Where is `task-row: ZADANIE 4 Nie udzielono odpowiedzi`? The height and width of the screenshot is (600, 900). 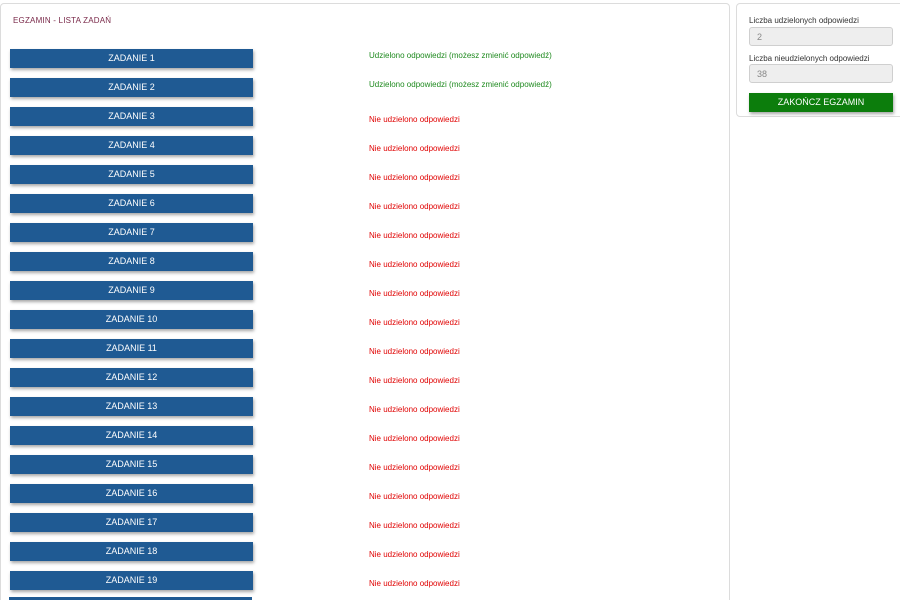
task-row: ZADANIE 4 Nie udzielono odpowiedzi is located at coordinates (360, 147).